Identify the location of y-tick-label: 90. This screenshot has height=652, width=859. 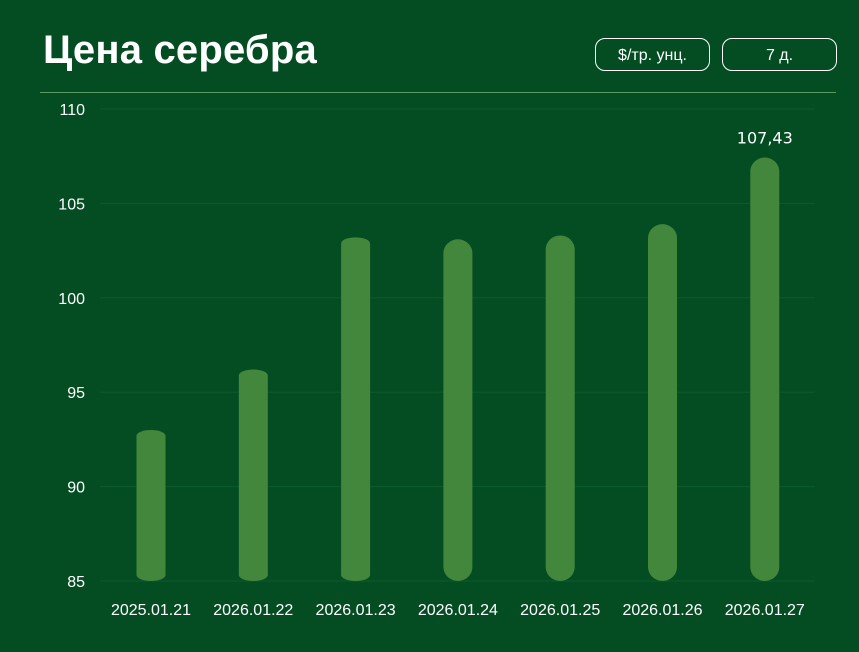
(76, 488).